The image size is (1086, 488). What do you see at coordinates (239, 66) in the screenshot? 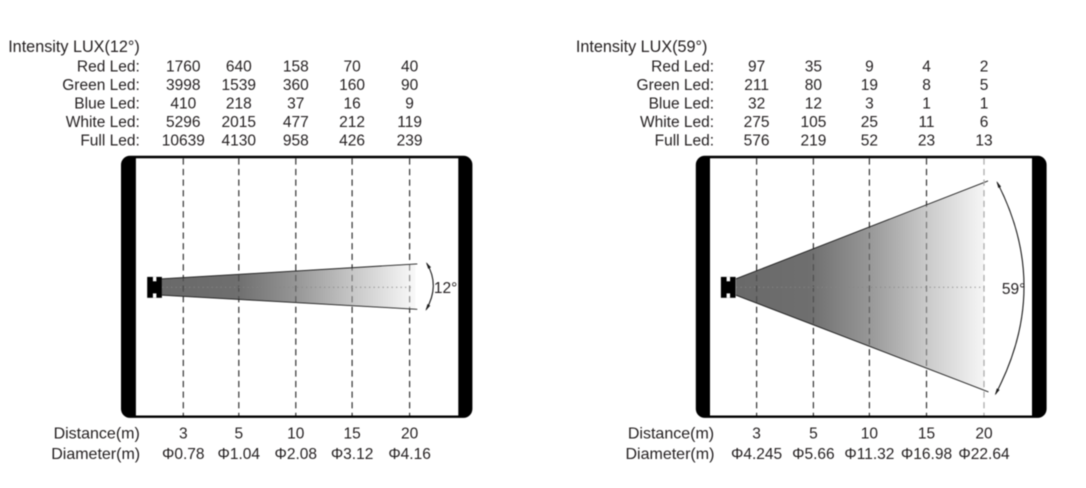
I see `svg-text: 640` at bounding box center [239, 66].